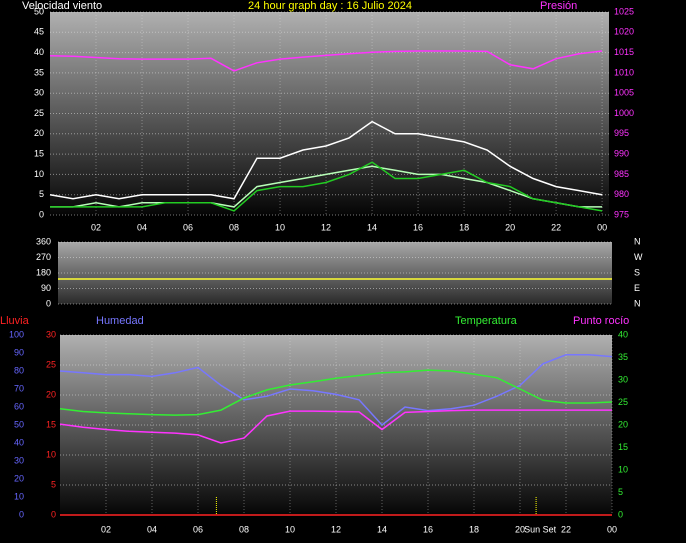  Describe the element at coordinates (15, 321) in the screenshot. I see `legend-label: Lluvia` at that location.